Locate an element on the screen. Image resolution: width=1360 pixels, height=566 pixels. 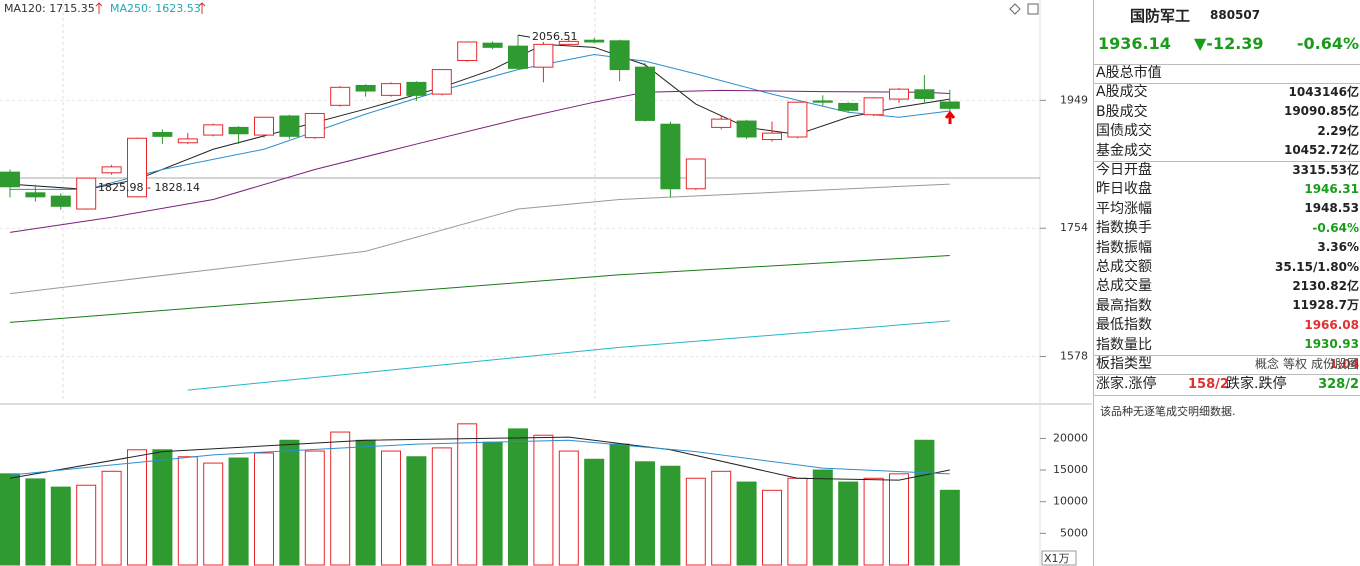
info-row: A股总市值 1043146亿 is located at coordinates (1227, 81).